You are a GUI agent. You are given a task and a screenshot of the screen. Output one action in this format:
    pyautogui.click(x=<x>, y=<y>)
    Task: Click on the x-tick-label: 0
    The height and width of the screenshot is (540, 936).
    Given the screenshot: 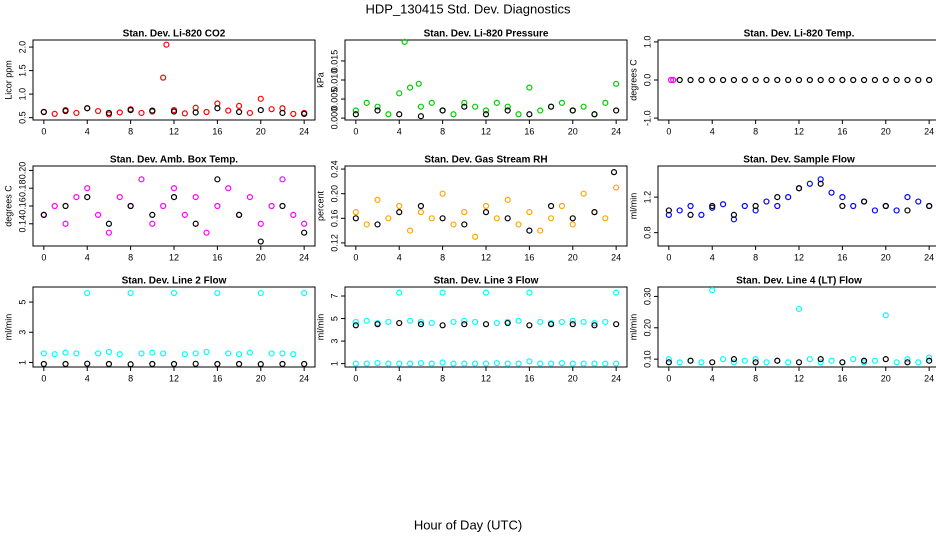 What is the action you would take?
    pyautogui.click(x=355, y=378)
    